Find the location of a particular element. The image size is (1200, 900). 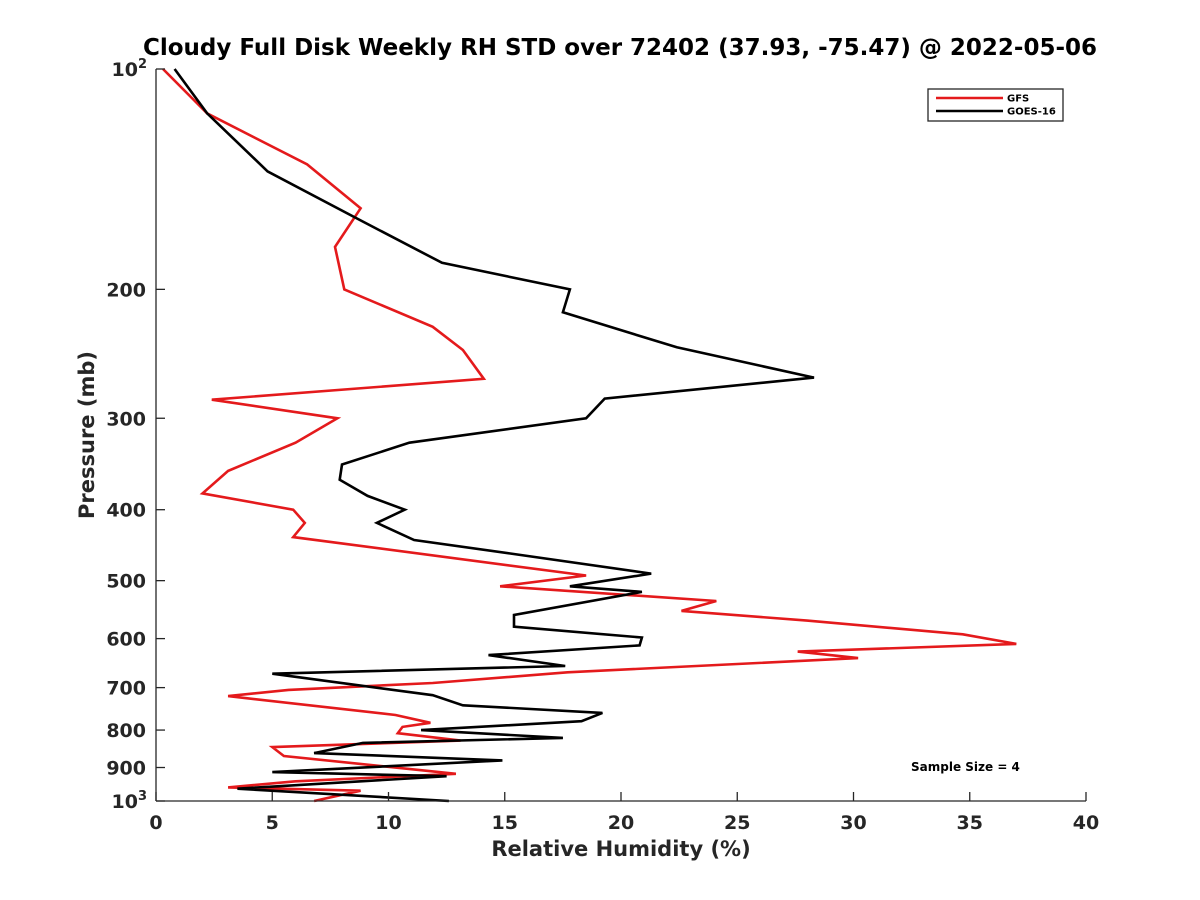

x-axis-label: Relative Humidity (%) is located at coordinates (620, 849).